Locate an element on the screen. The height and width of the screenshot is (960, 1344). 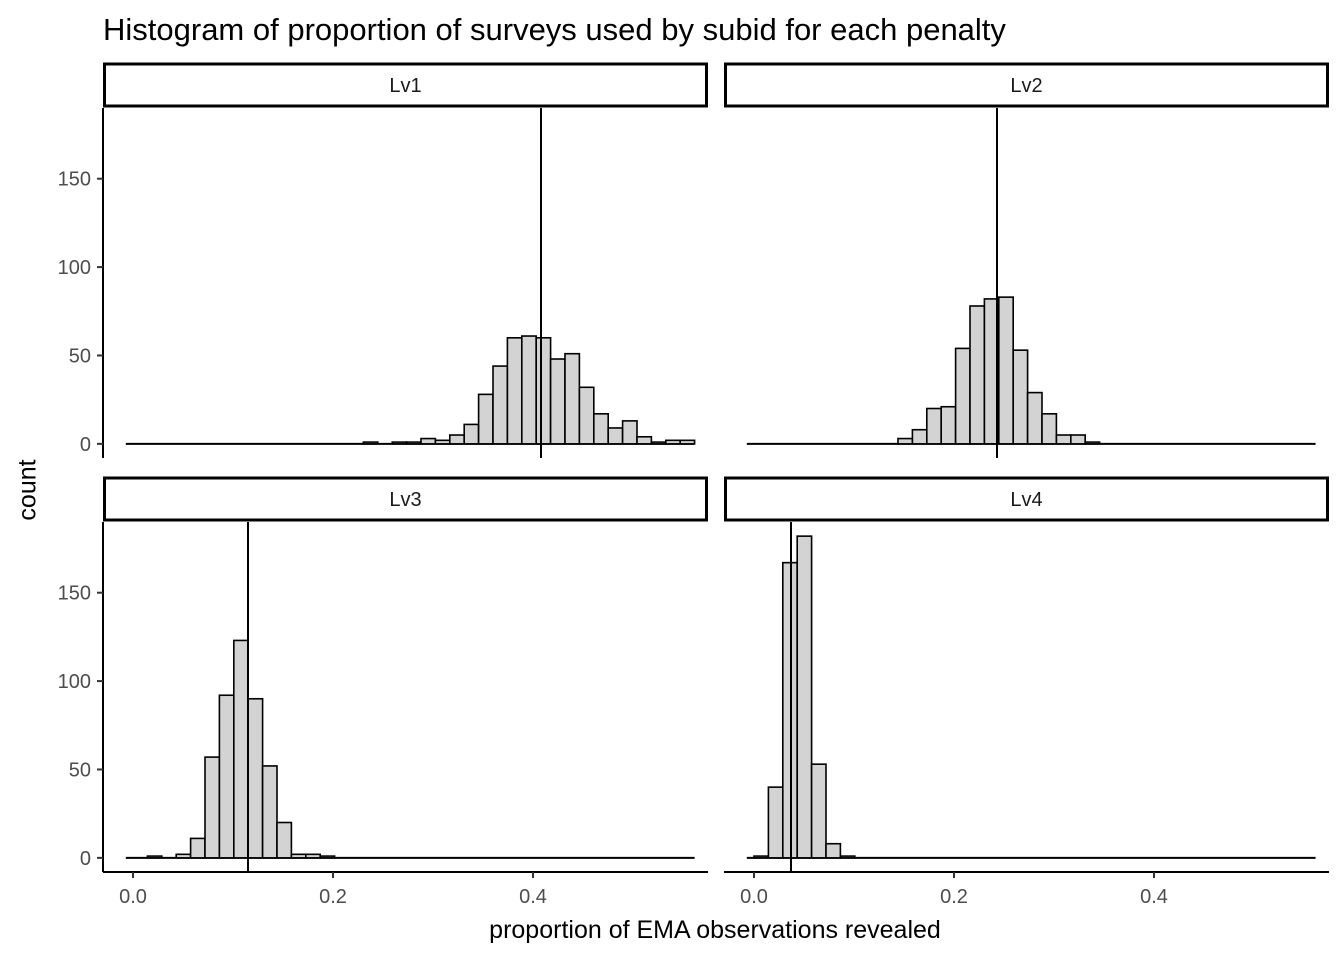
facet-label: Lv2 is located at coordinates (1026, 86).